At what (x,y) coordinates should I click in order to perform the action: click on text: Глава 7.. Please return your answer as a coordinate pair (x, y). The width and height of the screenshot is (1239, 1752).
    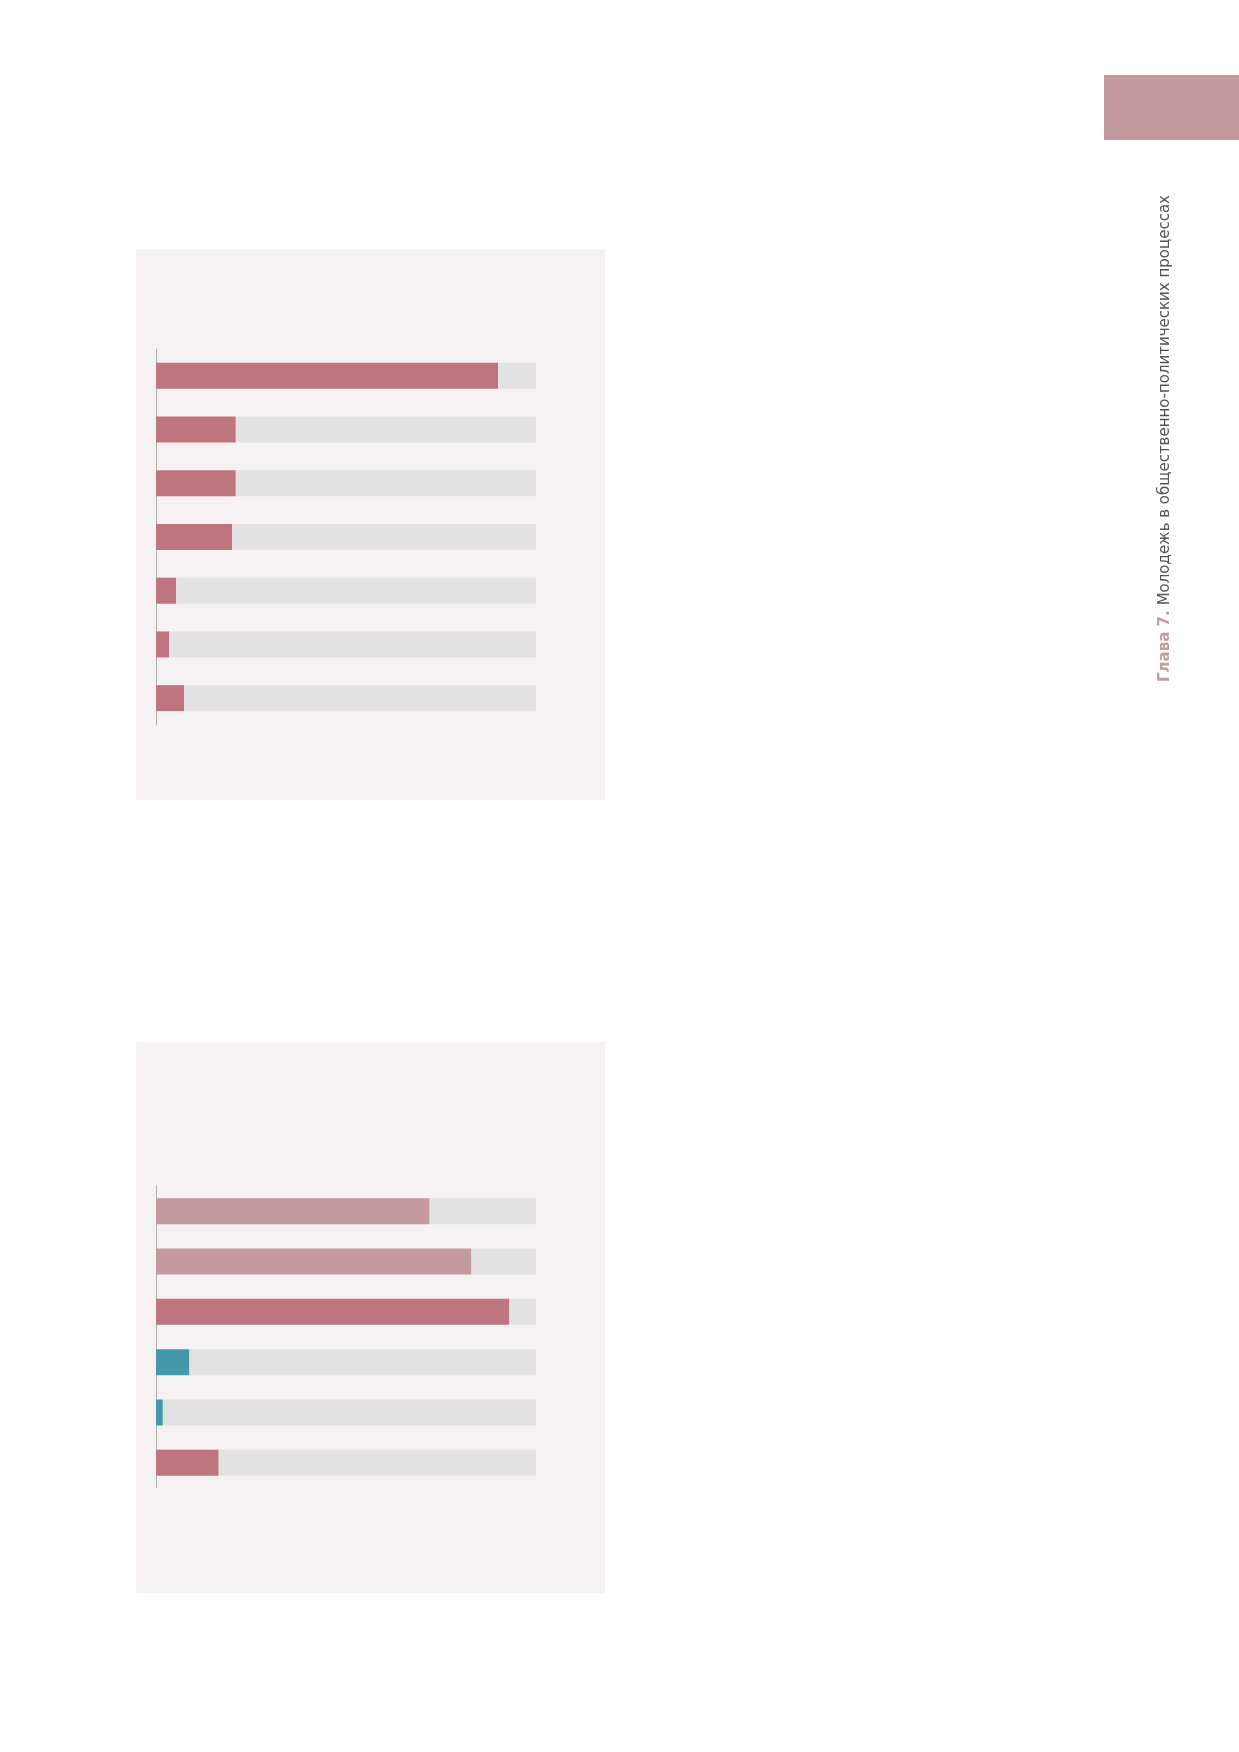
    Looking at the image, I should click on (1164, 646).